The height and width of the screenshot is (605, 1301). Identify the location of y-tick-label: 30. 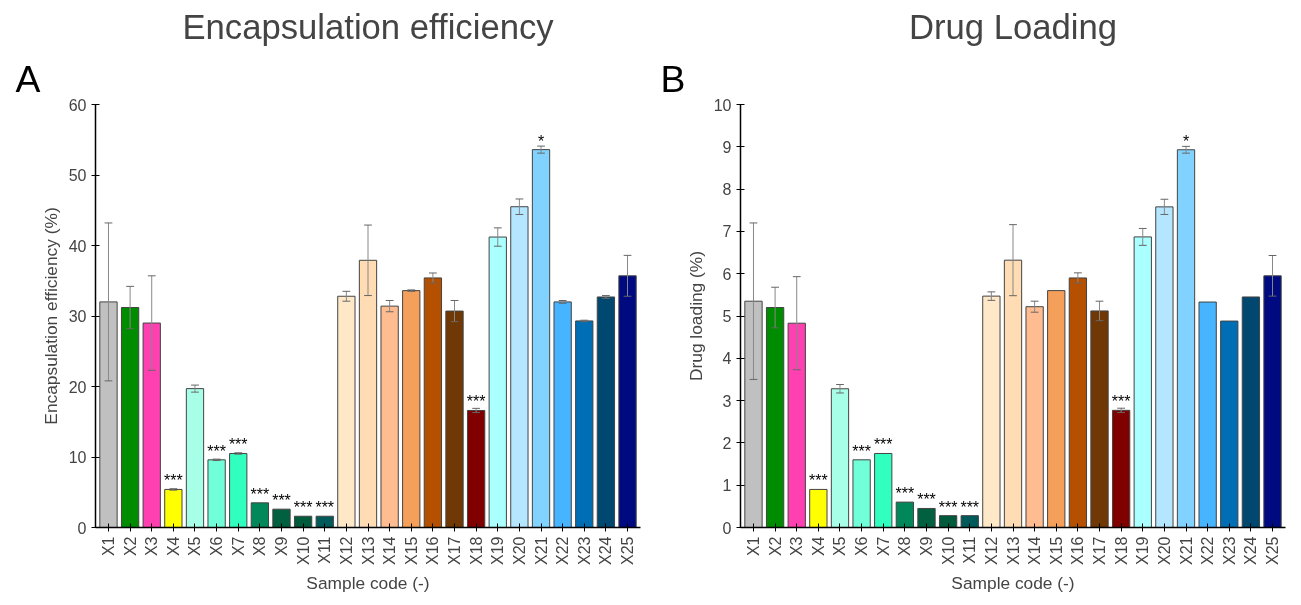
(77, 316).